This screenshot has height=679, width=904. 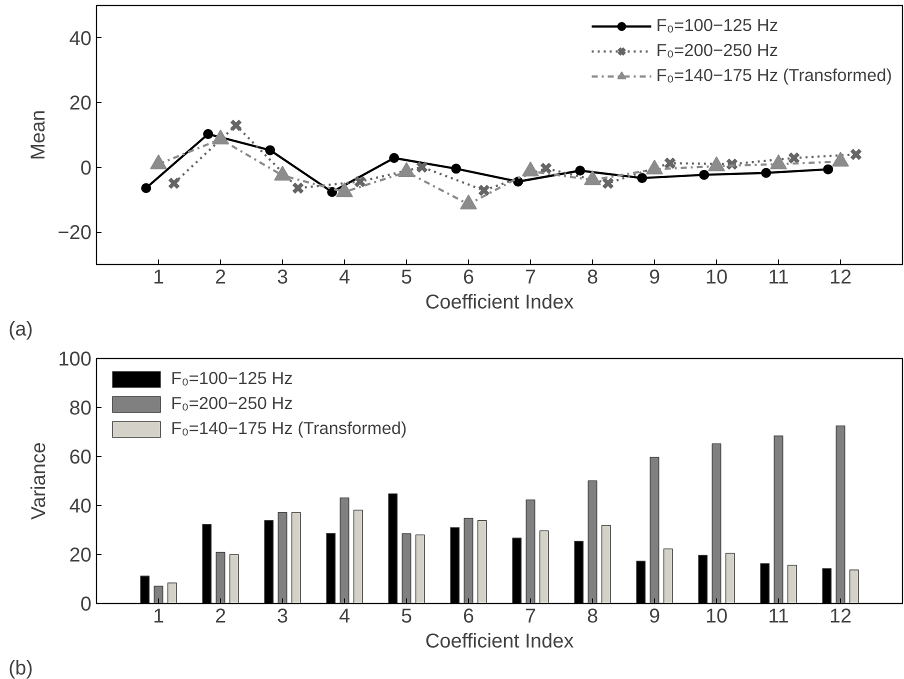 I want to click on y-tick-label: 80, so click(x=80, y=409).